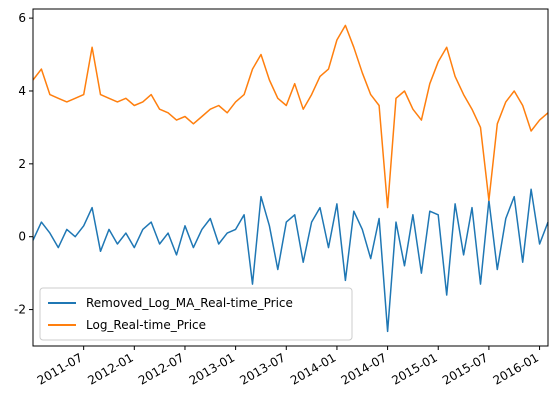 The image size is (549, 402). What do you see at coordinates (20, 310) in the screenshot?
I see `y-tick-label: -2` at bounding box center [20, 310].